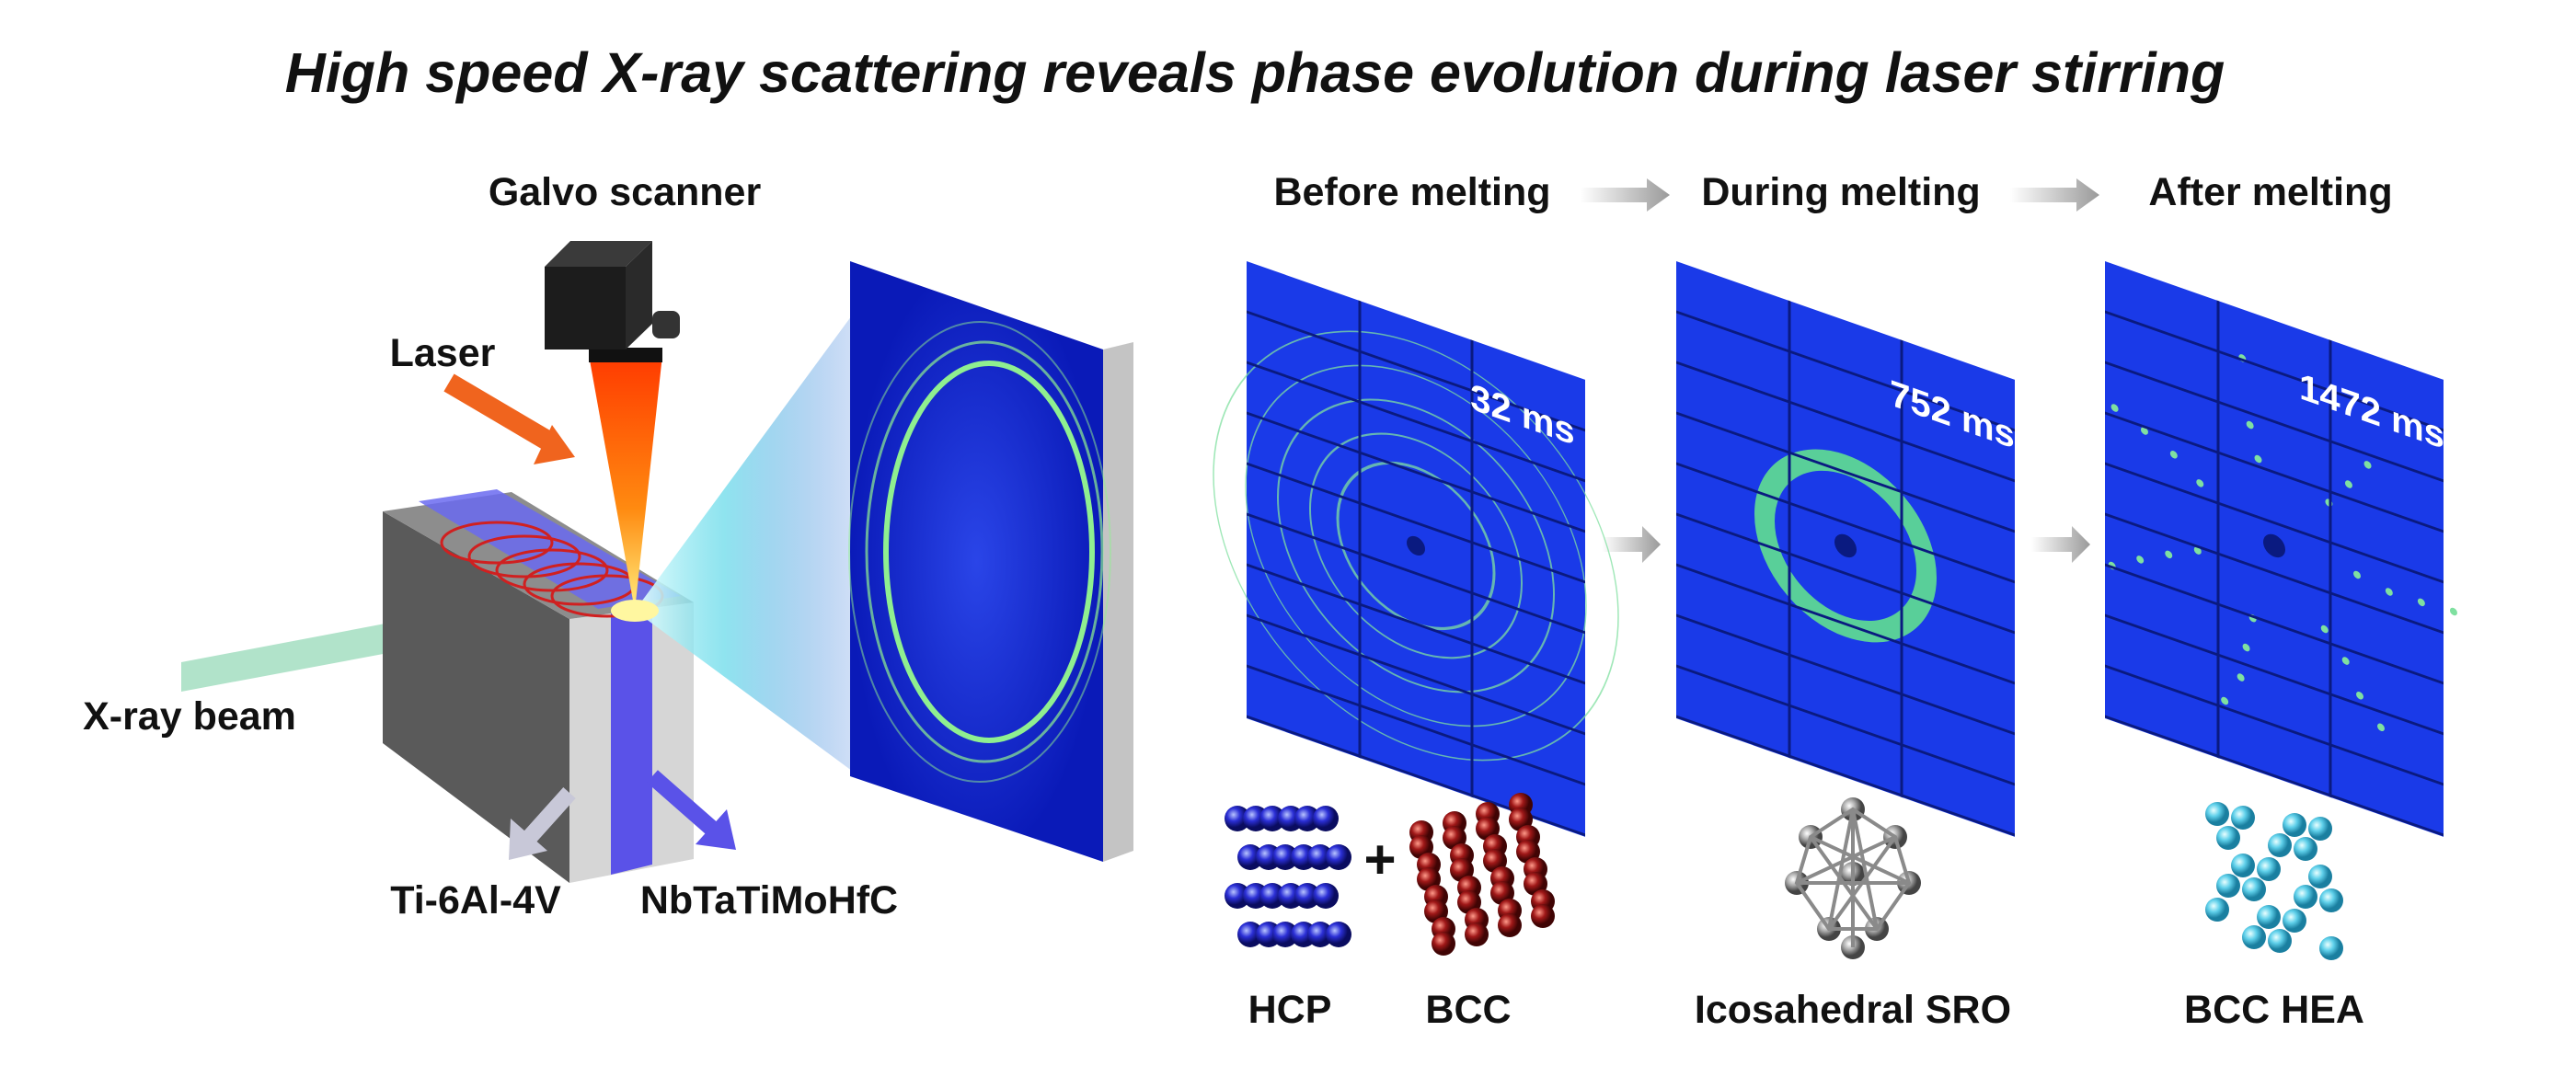  What do you see at coordinates (443, 353) in the screenshot?
I see `laser-label: Laser` at bounding box center [443, 353].